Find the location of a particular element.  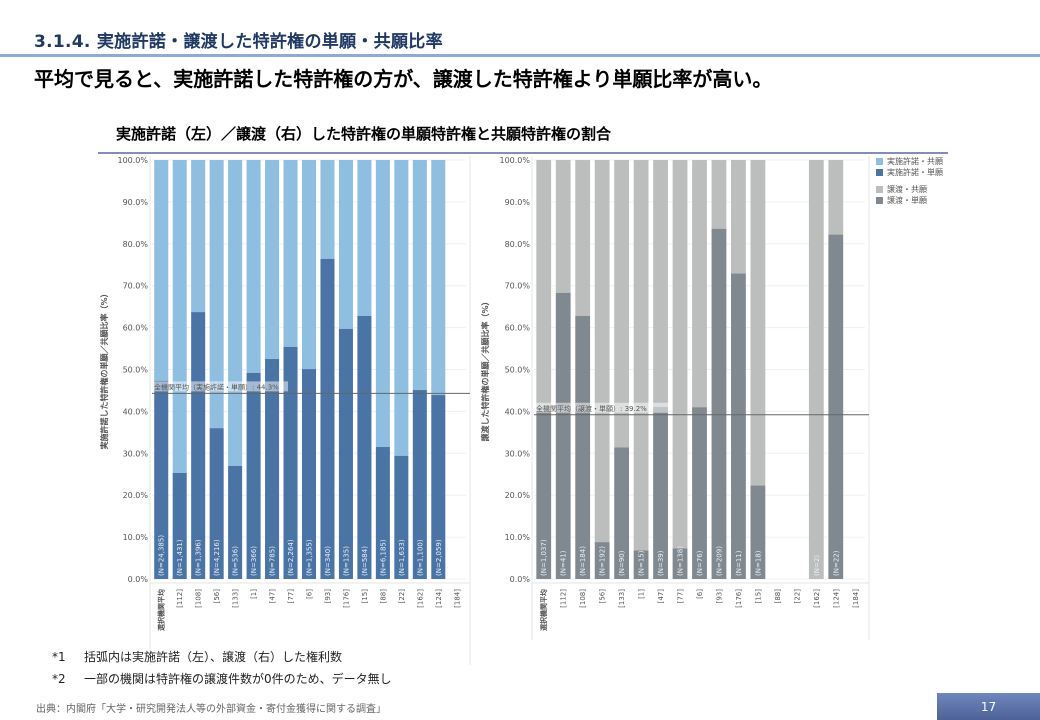

reference-line-label: 全機関平均（譲渡・単願）: 39.2% is located at coordinates (591, 408).